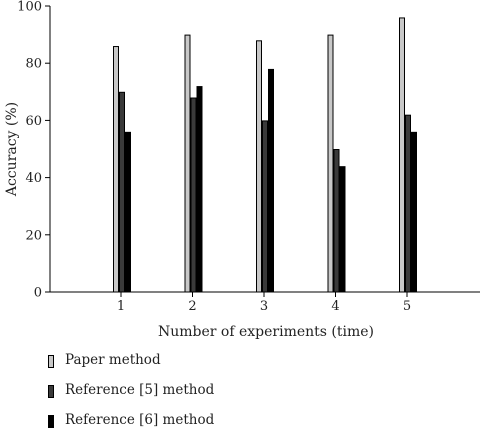 The width and height of the screenshot is (480, 440). Describe the element at coordinates (335, 306) in the screenshot. I see `x-tick-label: 4` at that location.